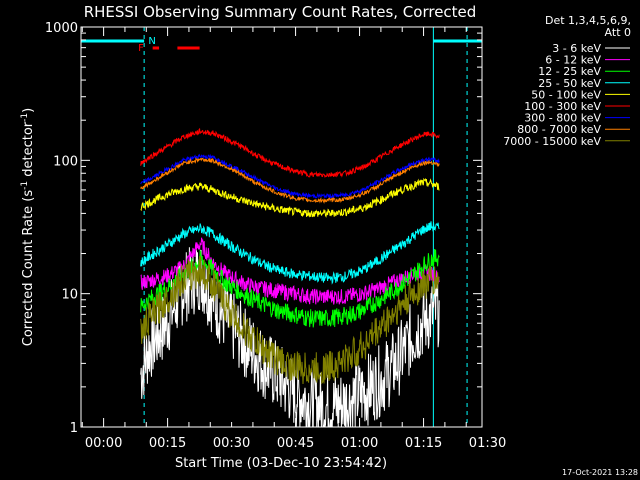 Image resolution: width=640 pixels, height=480 pixels. I want to click on x-tick-label: 01:30, so click(487, 443).